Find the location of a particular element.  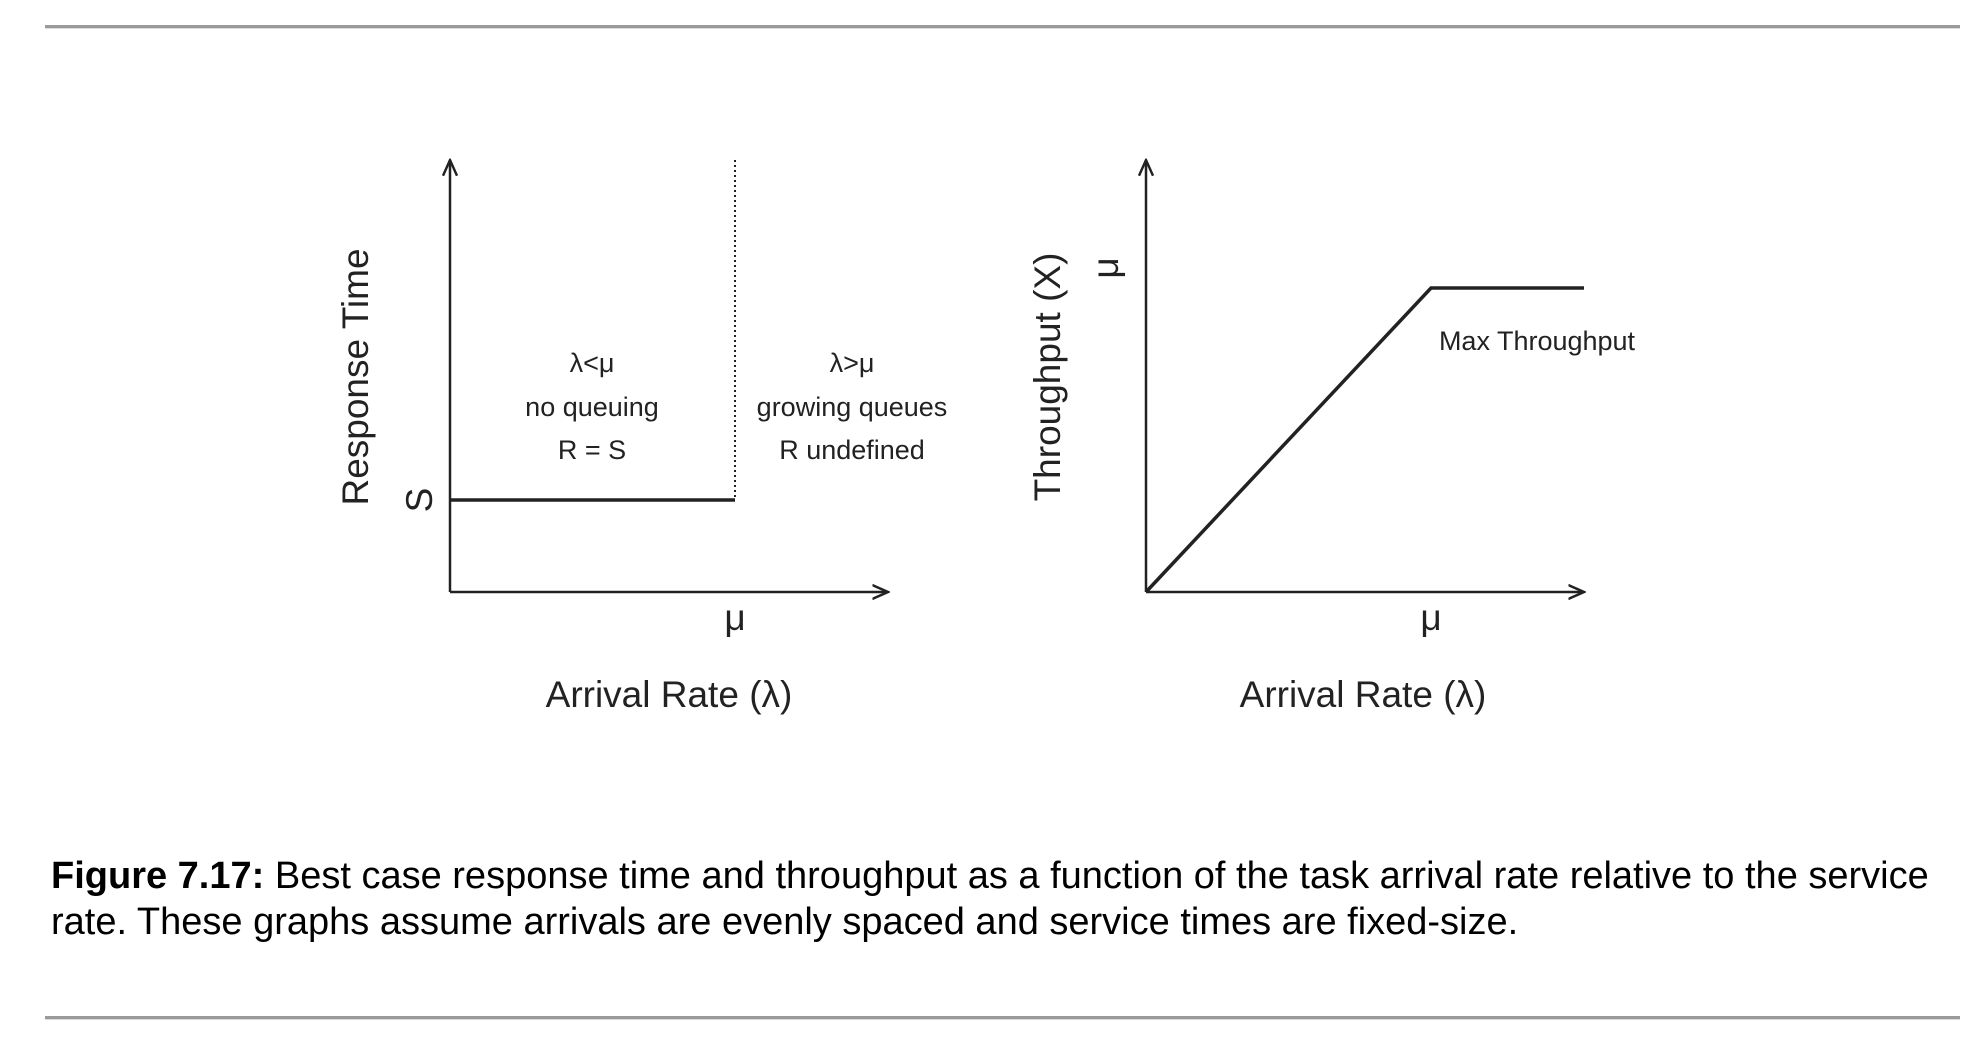

chart1-left-annotation-line3: R = S is located at coordinates (592, 450).